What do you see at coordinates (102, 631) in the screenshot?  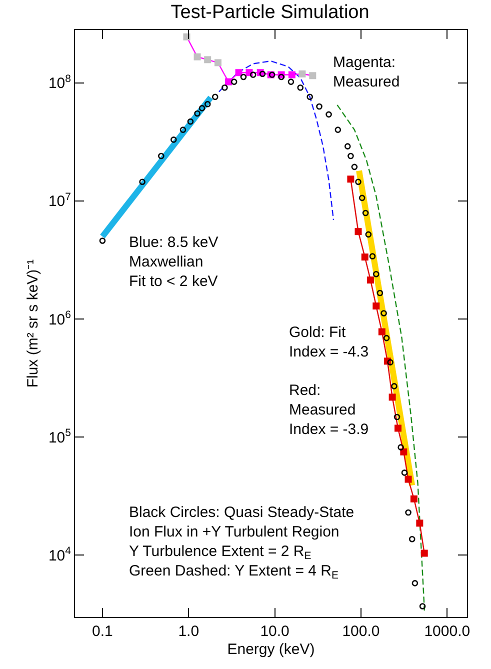 I see `x-tick-label: 0.1` at bounding box center [102, 631].